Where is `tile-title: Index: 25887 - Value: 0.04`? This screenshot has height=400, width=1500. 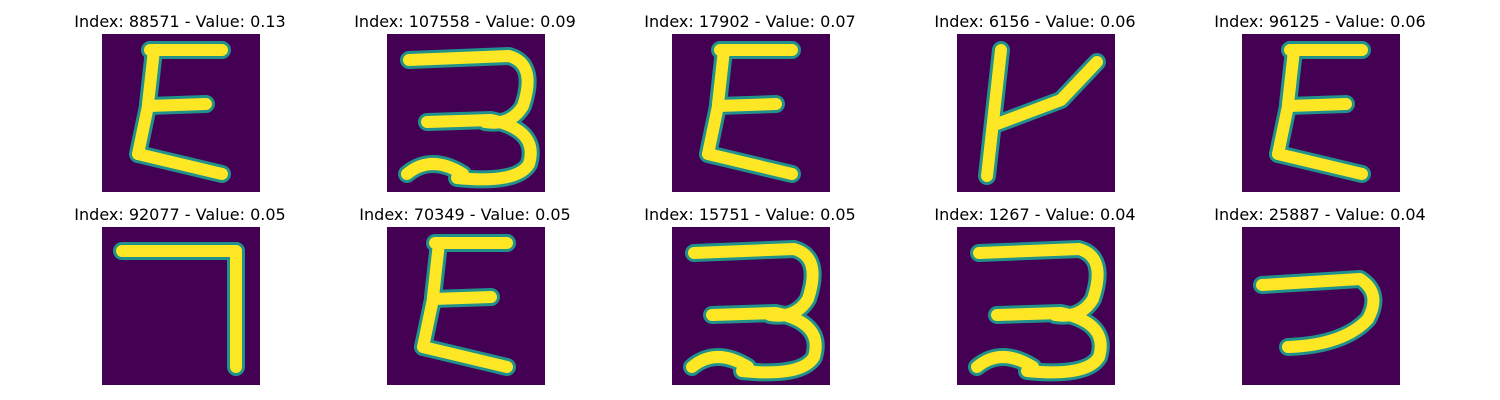
tile-title: Index: 25887 - Value: 0.04 is located at coordinates (1320, 214).